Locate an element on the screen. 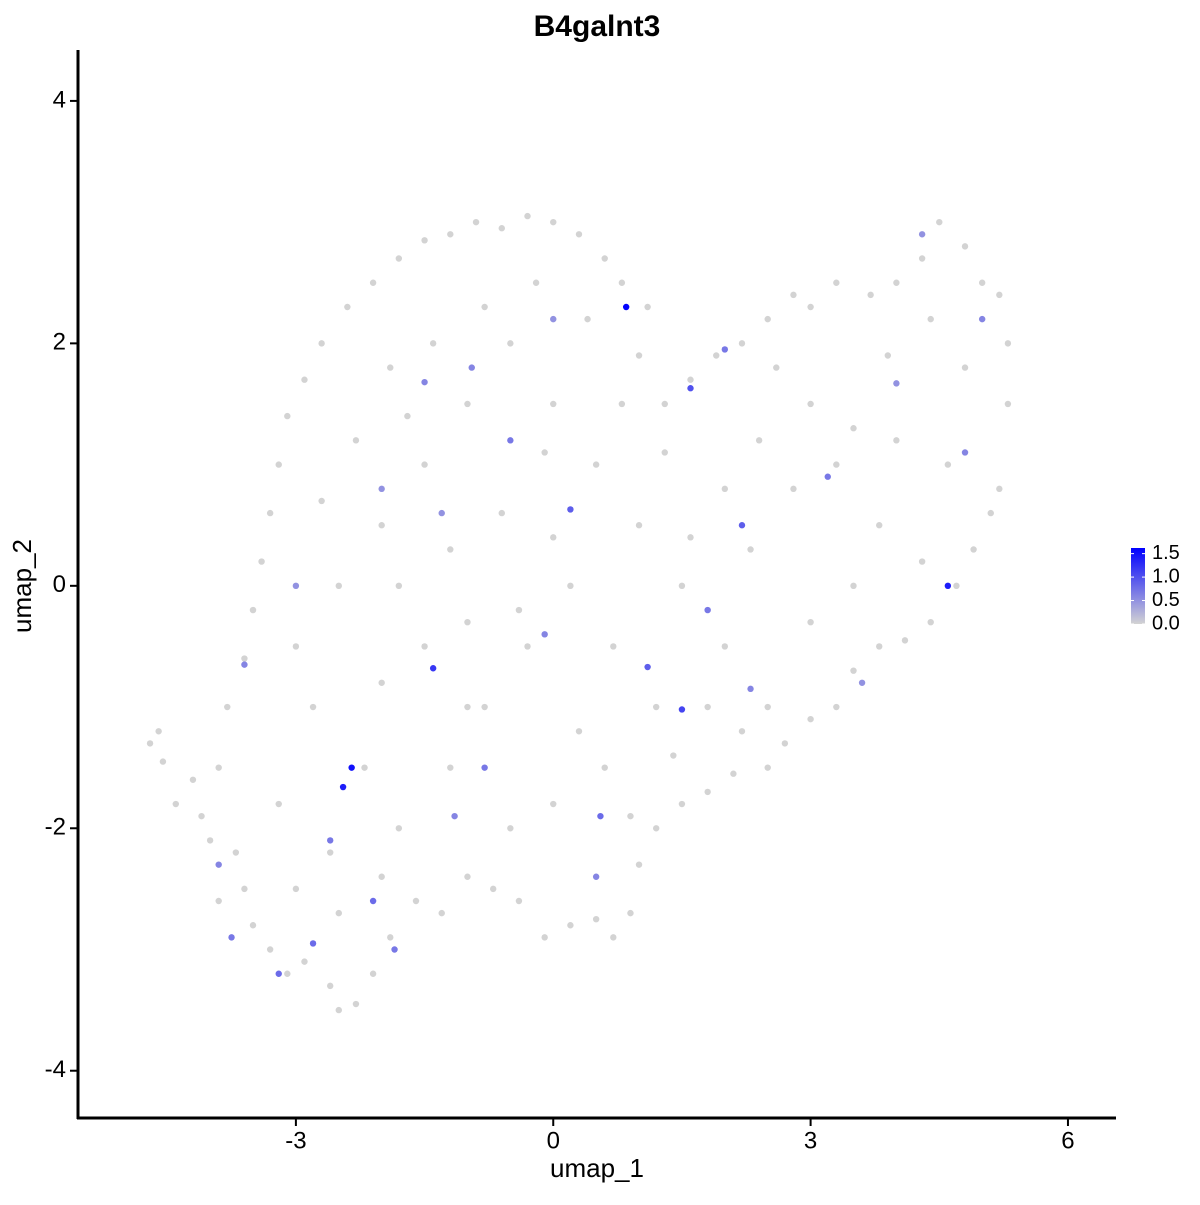 The width and height of the screenshot is (1200, 1205). y-tick-label: 0 is located at coordinates (59, 584).